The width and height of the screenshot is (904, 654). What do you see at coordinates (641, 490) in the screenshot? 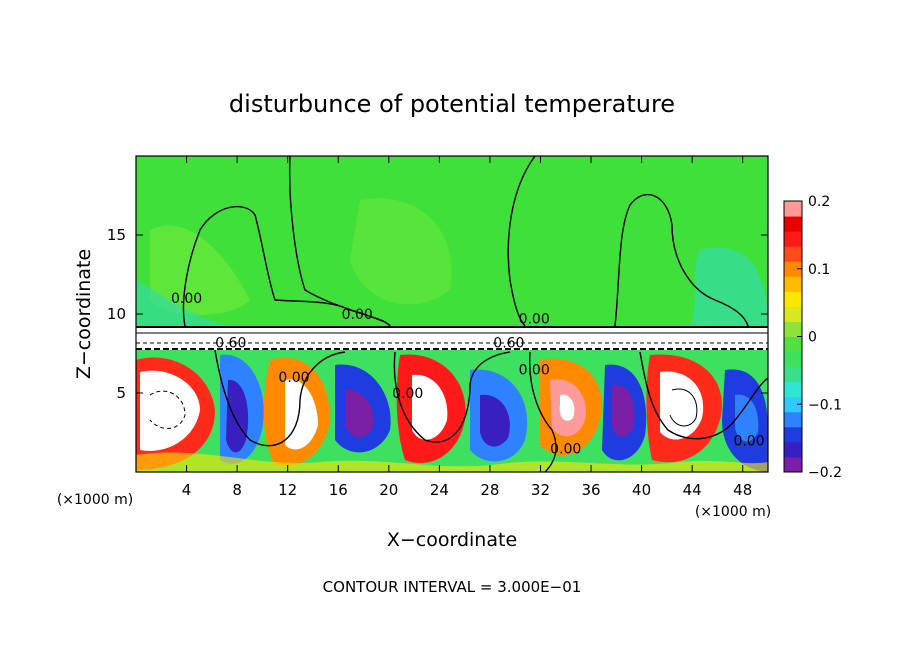
I see `x-tick-label: 40` at bounding box center [641, 490].